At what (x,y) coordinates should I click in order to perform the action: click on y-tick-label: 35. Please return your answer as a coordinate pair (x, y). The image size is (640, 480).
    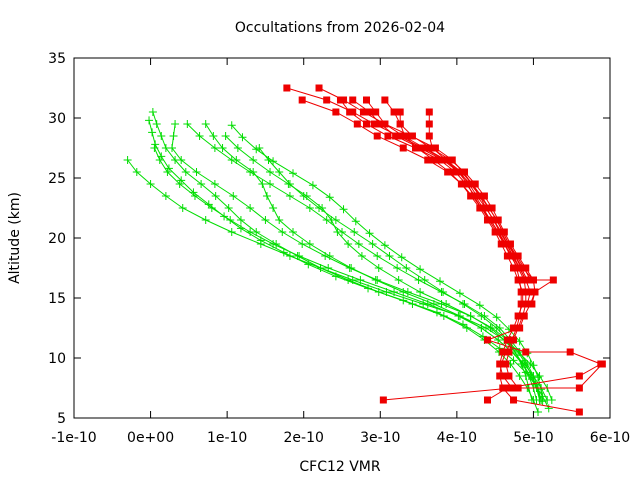
    Looking at the image, I should click on (57, 59).